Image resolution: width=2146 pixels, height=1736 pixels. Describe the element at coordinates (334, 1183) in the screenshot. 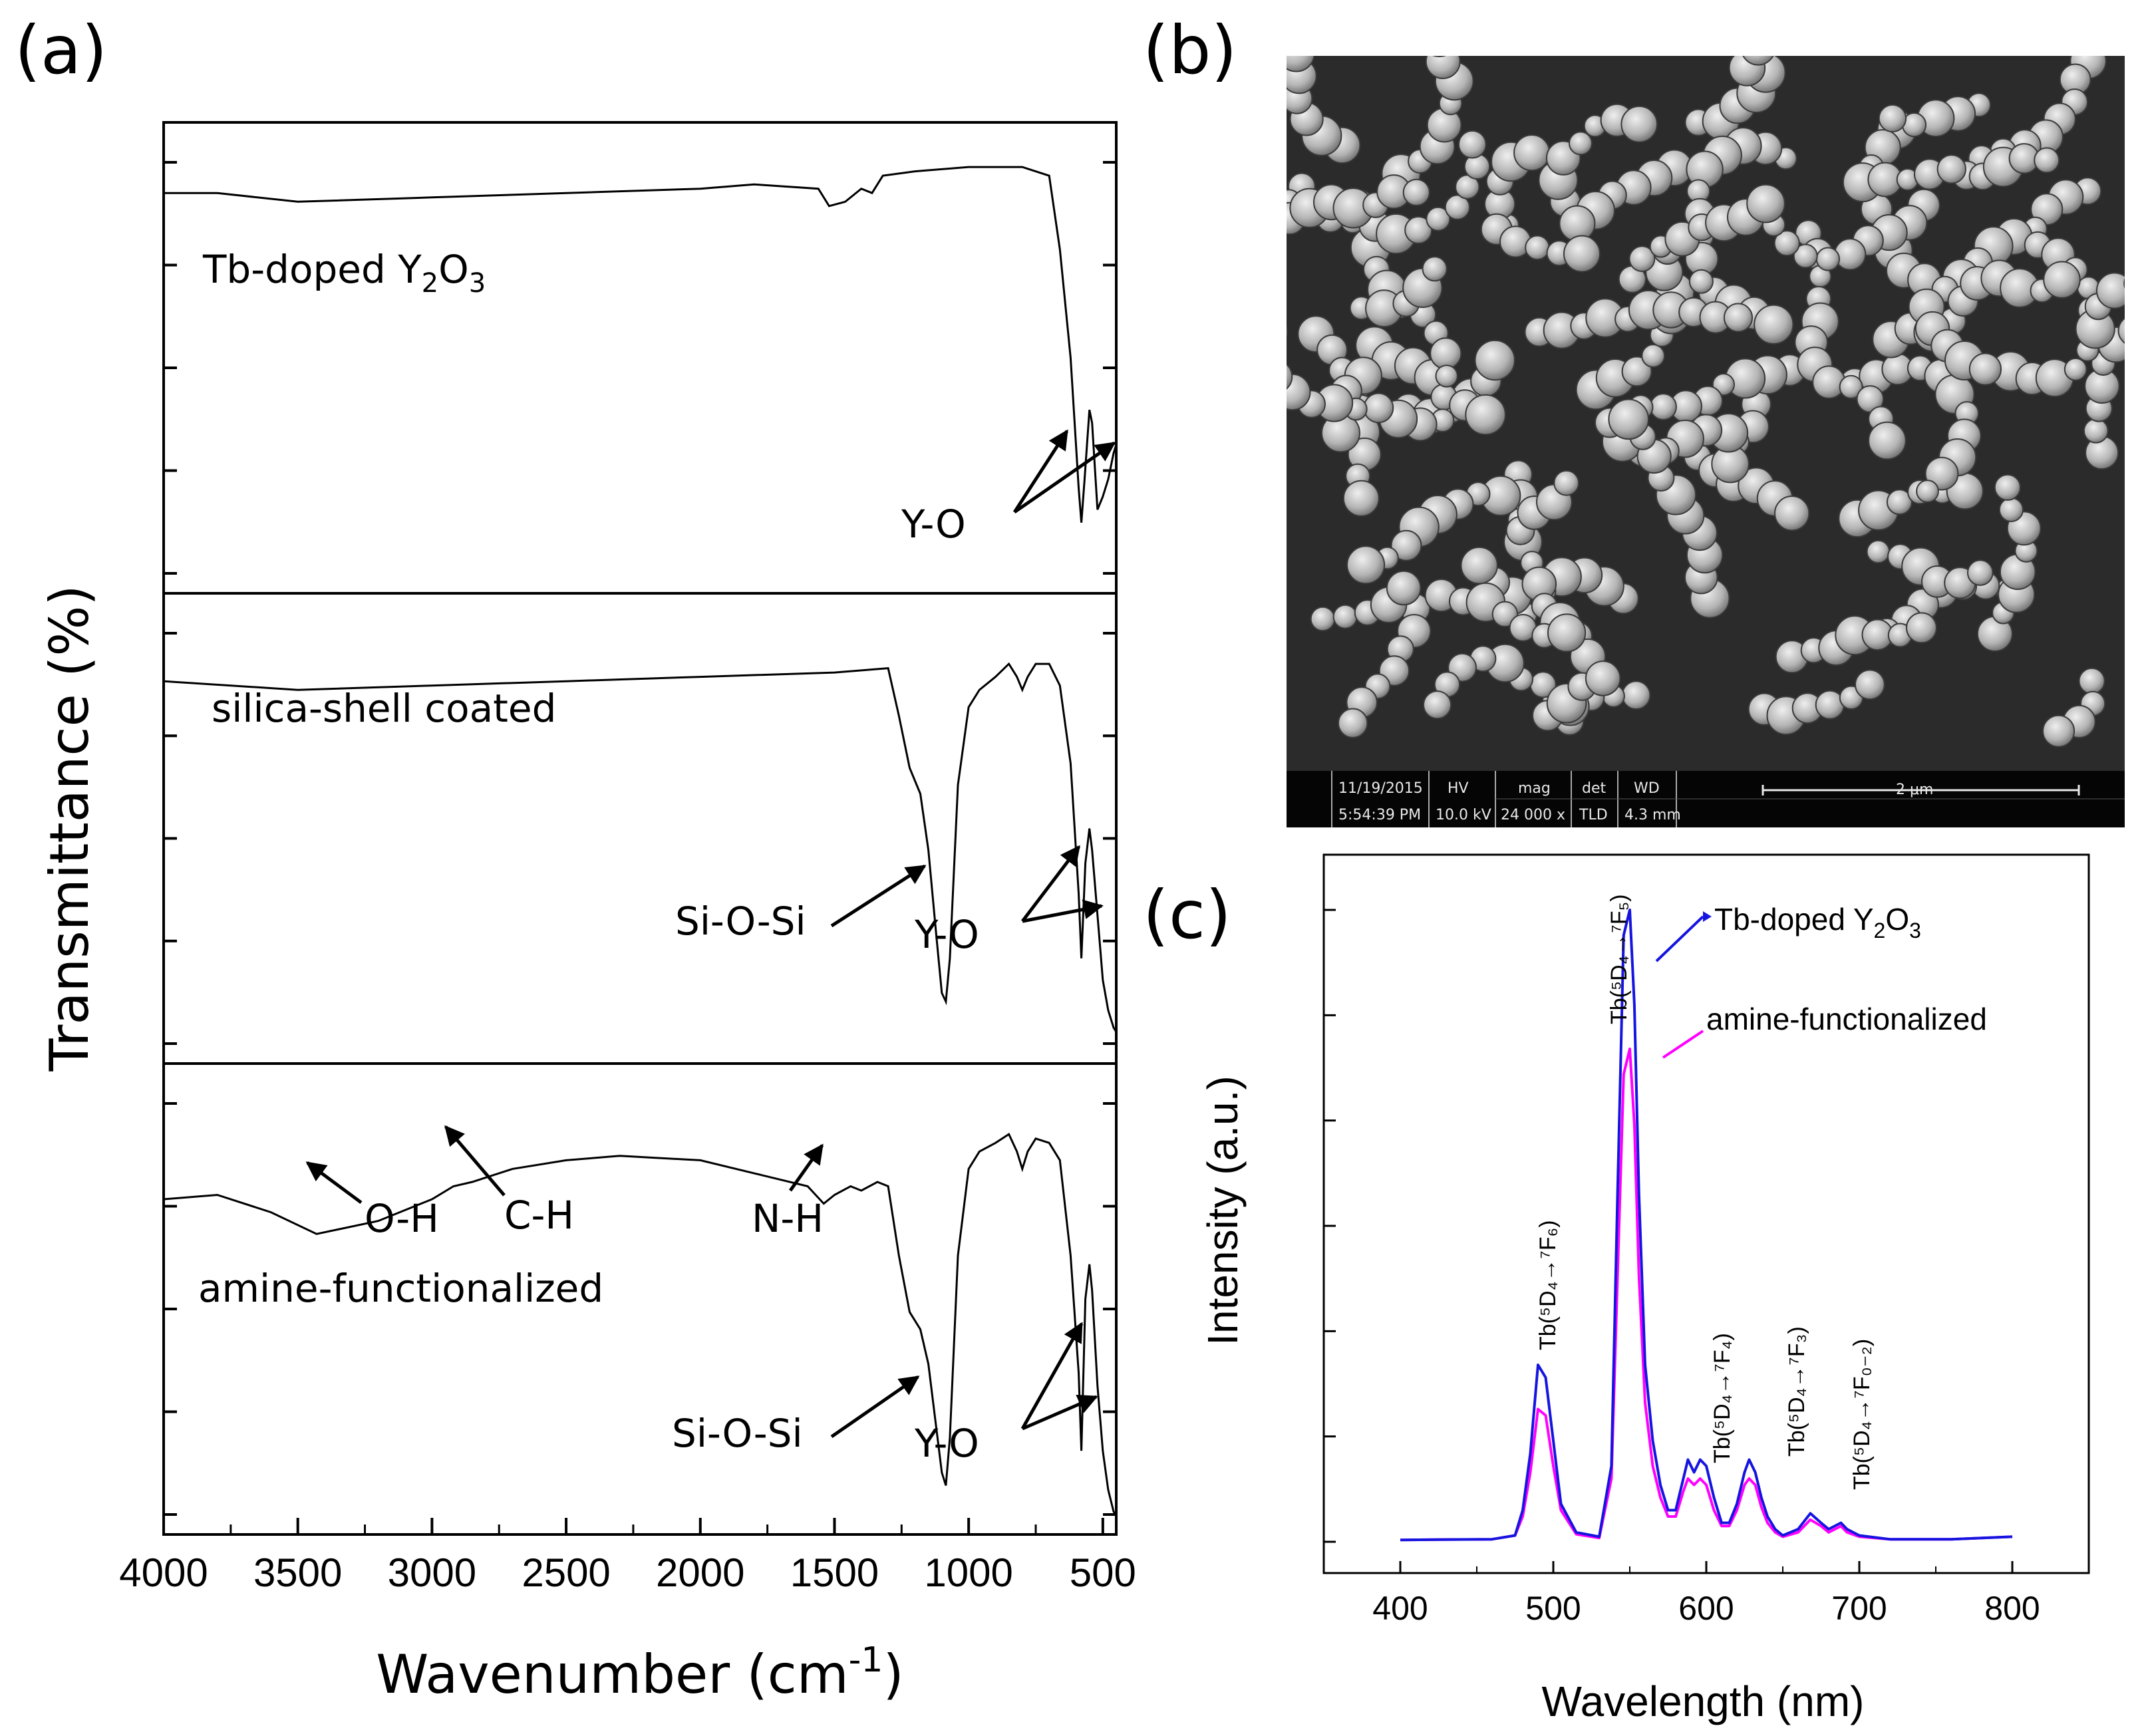

I see `ftir-arrow-oh` at that location.